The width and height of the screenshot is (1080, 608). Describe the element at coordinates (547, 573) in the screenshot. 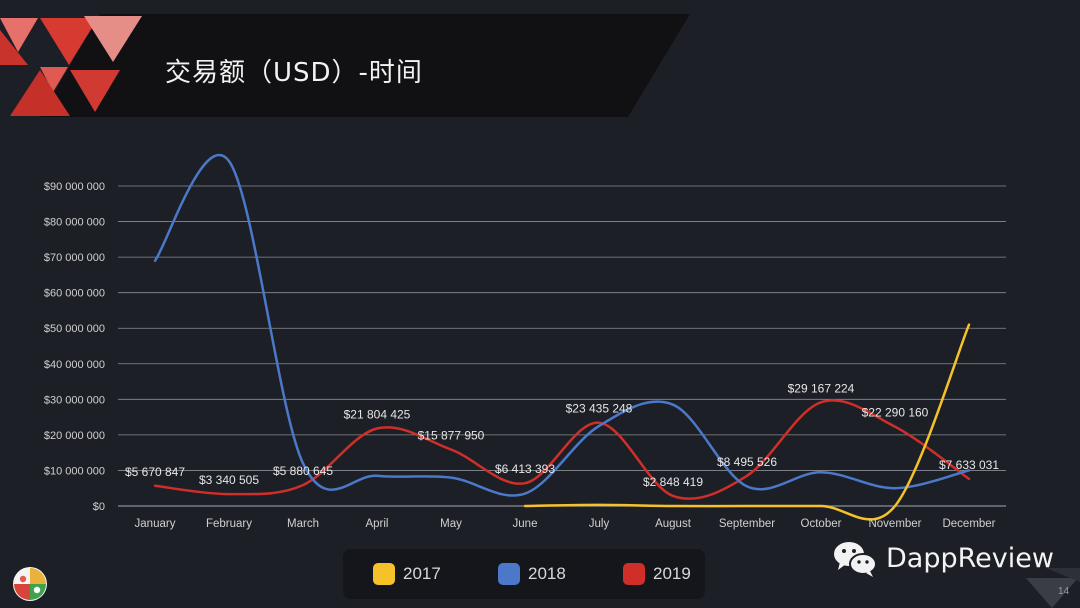

I see `legend-label-2018: 2018` at that location.